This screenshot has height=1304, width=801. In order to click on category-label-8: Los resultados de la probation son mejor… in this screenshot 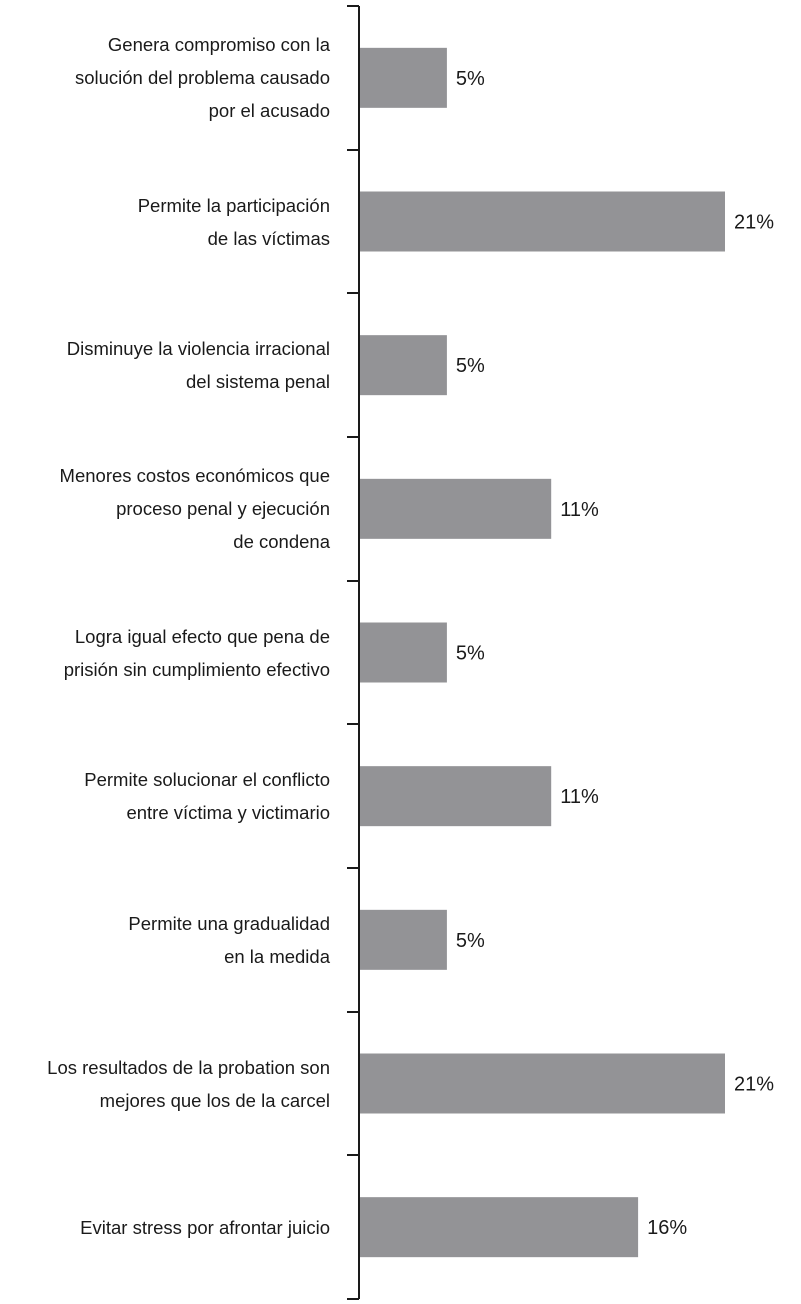, I will do `click(188, 1083)`.